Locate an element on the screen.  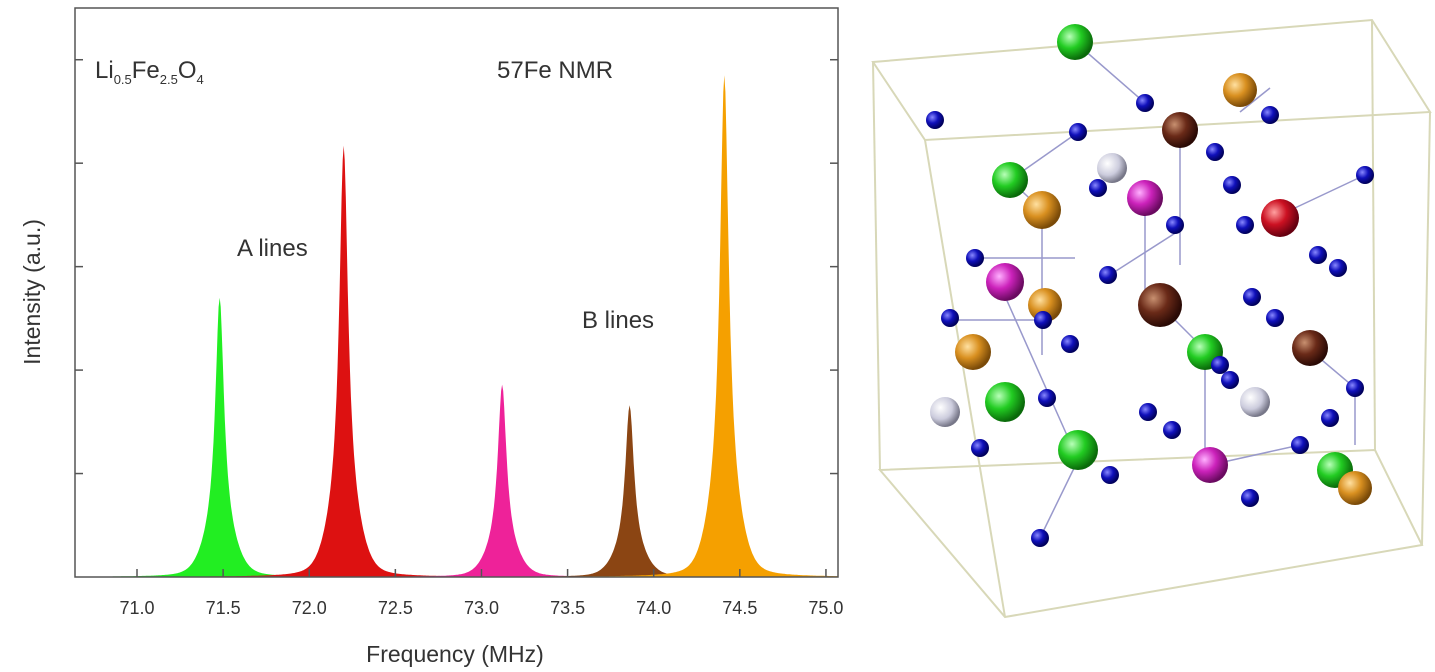
x-tick-label: 73.0 is located at coordinates (481, 608).